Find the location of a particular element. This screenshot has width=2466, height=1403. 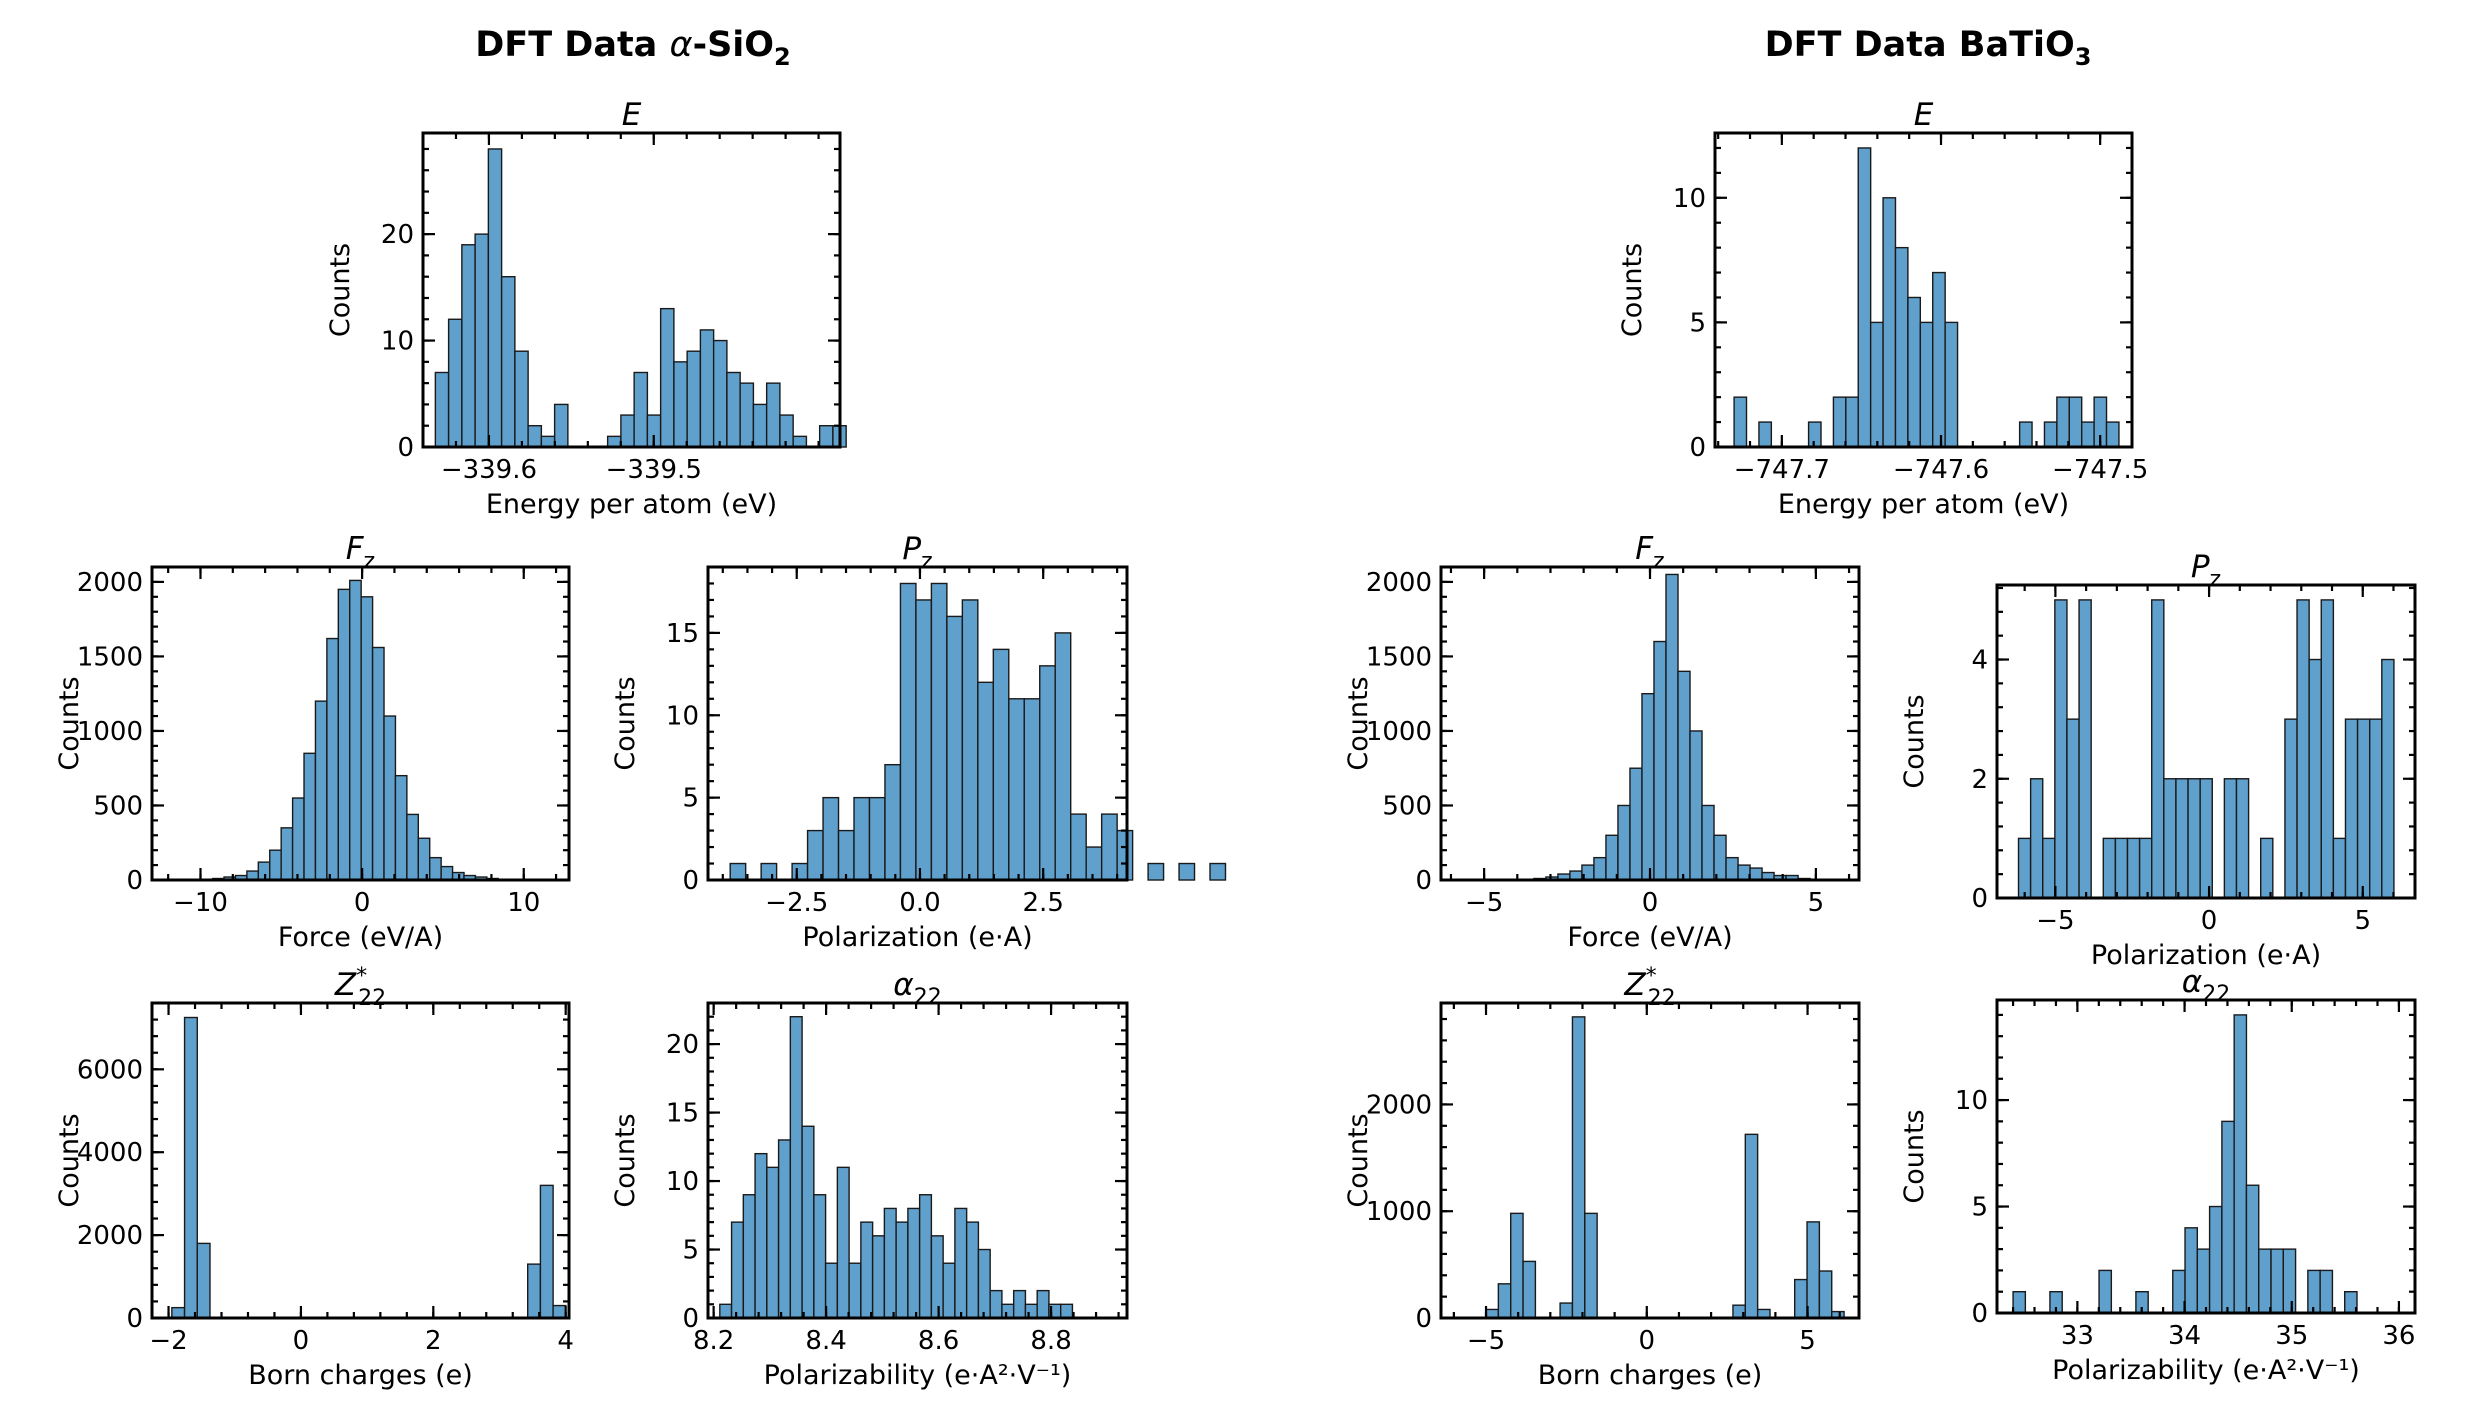

panel-title: Fz is located at coordinates (1649, 552).